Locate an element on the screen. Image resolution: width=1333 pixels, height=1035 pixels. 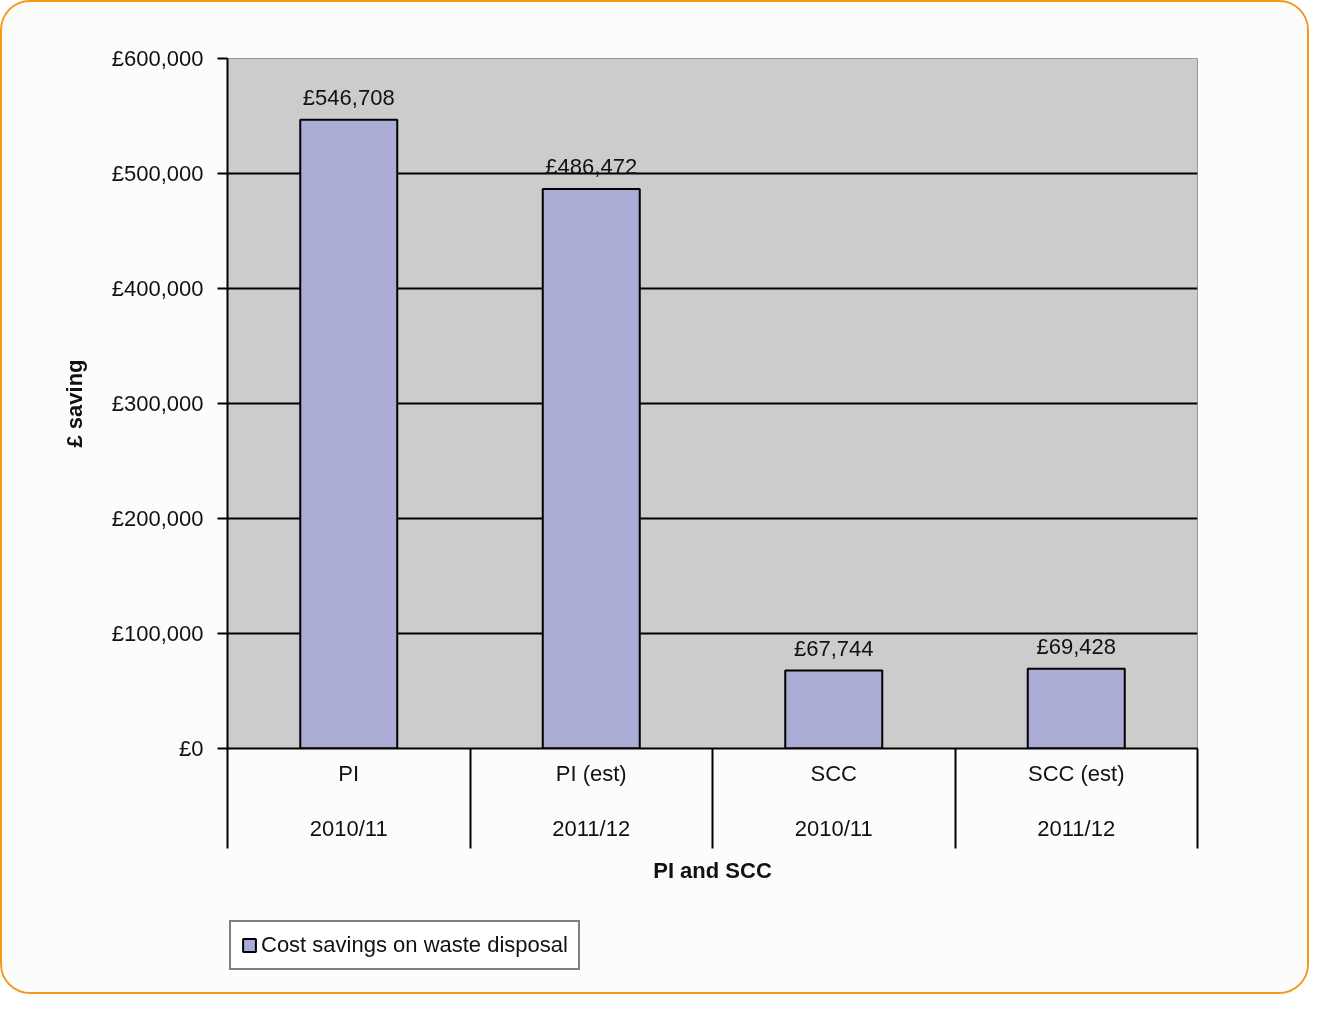
y-tick-label: £200,000 is located at coordinates (157, 518).